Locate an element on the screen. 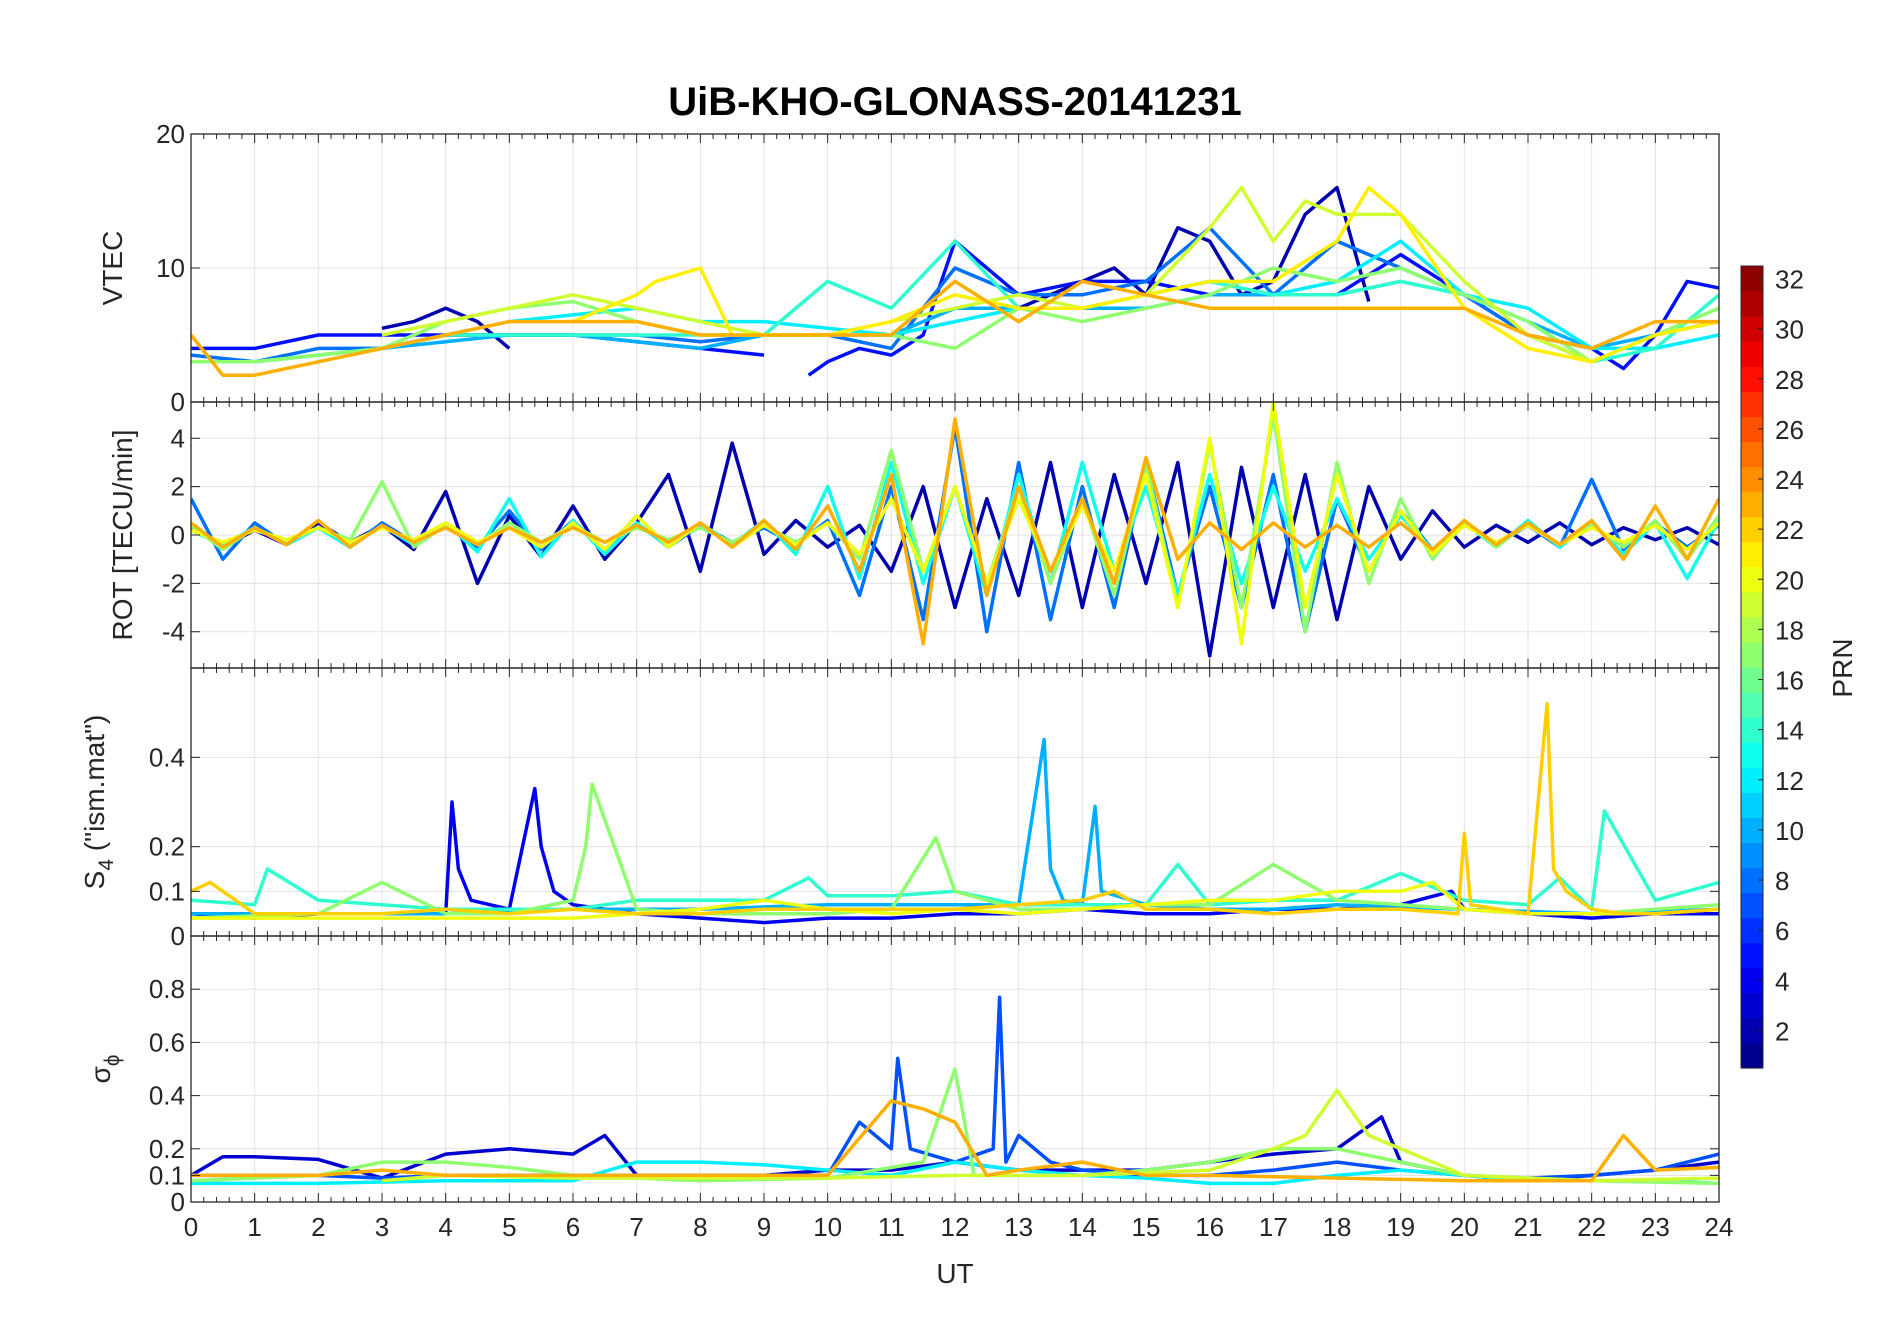 Image resolution: width=1902 pixels, height=1335 pixels. colorbar-tick-label: 18 is located at coordinates (1789, 630).